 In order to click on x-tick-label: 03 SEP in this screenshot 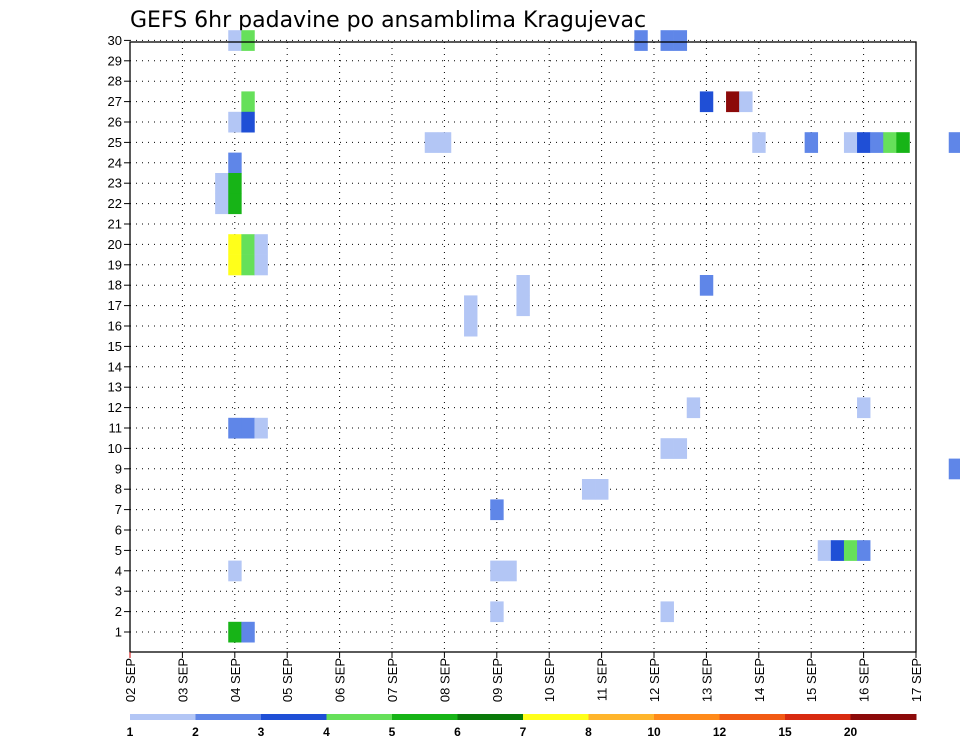, I will do `click(182, 680)`.